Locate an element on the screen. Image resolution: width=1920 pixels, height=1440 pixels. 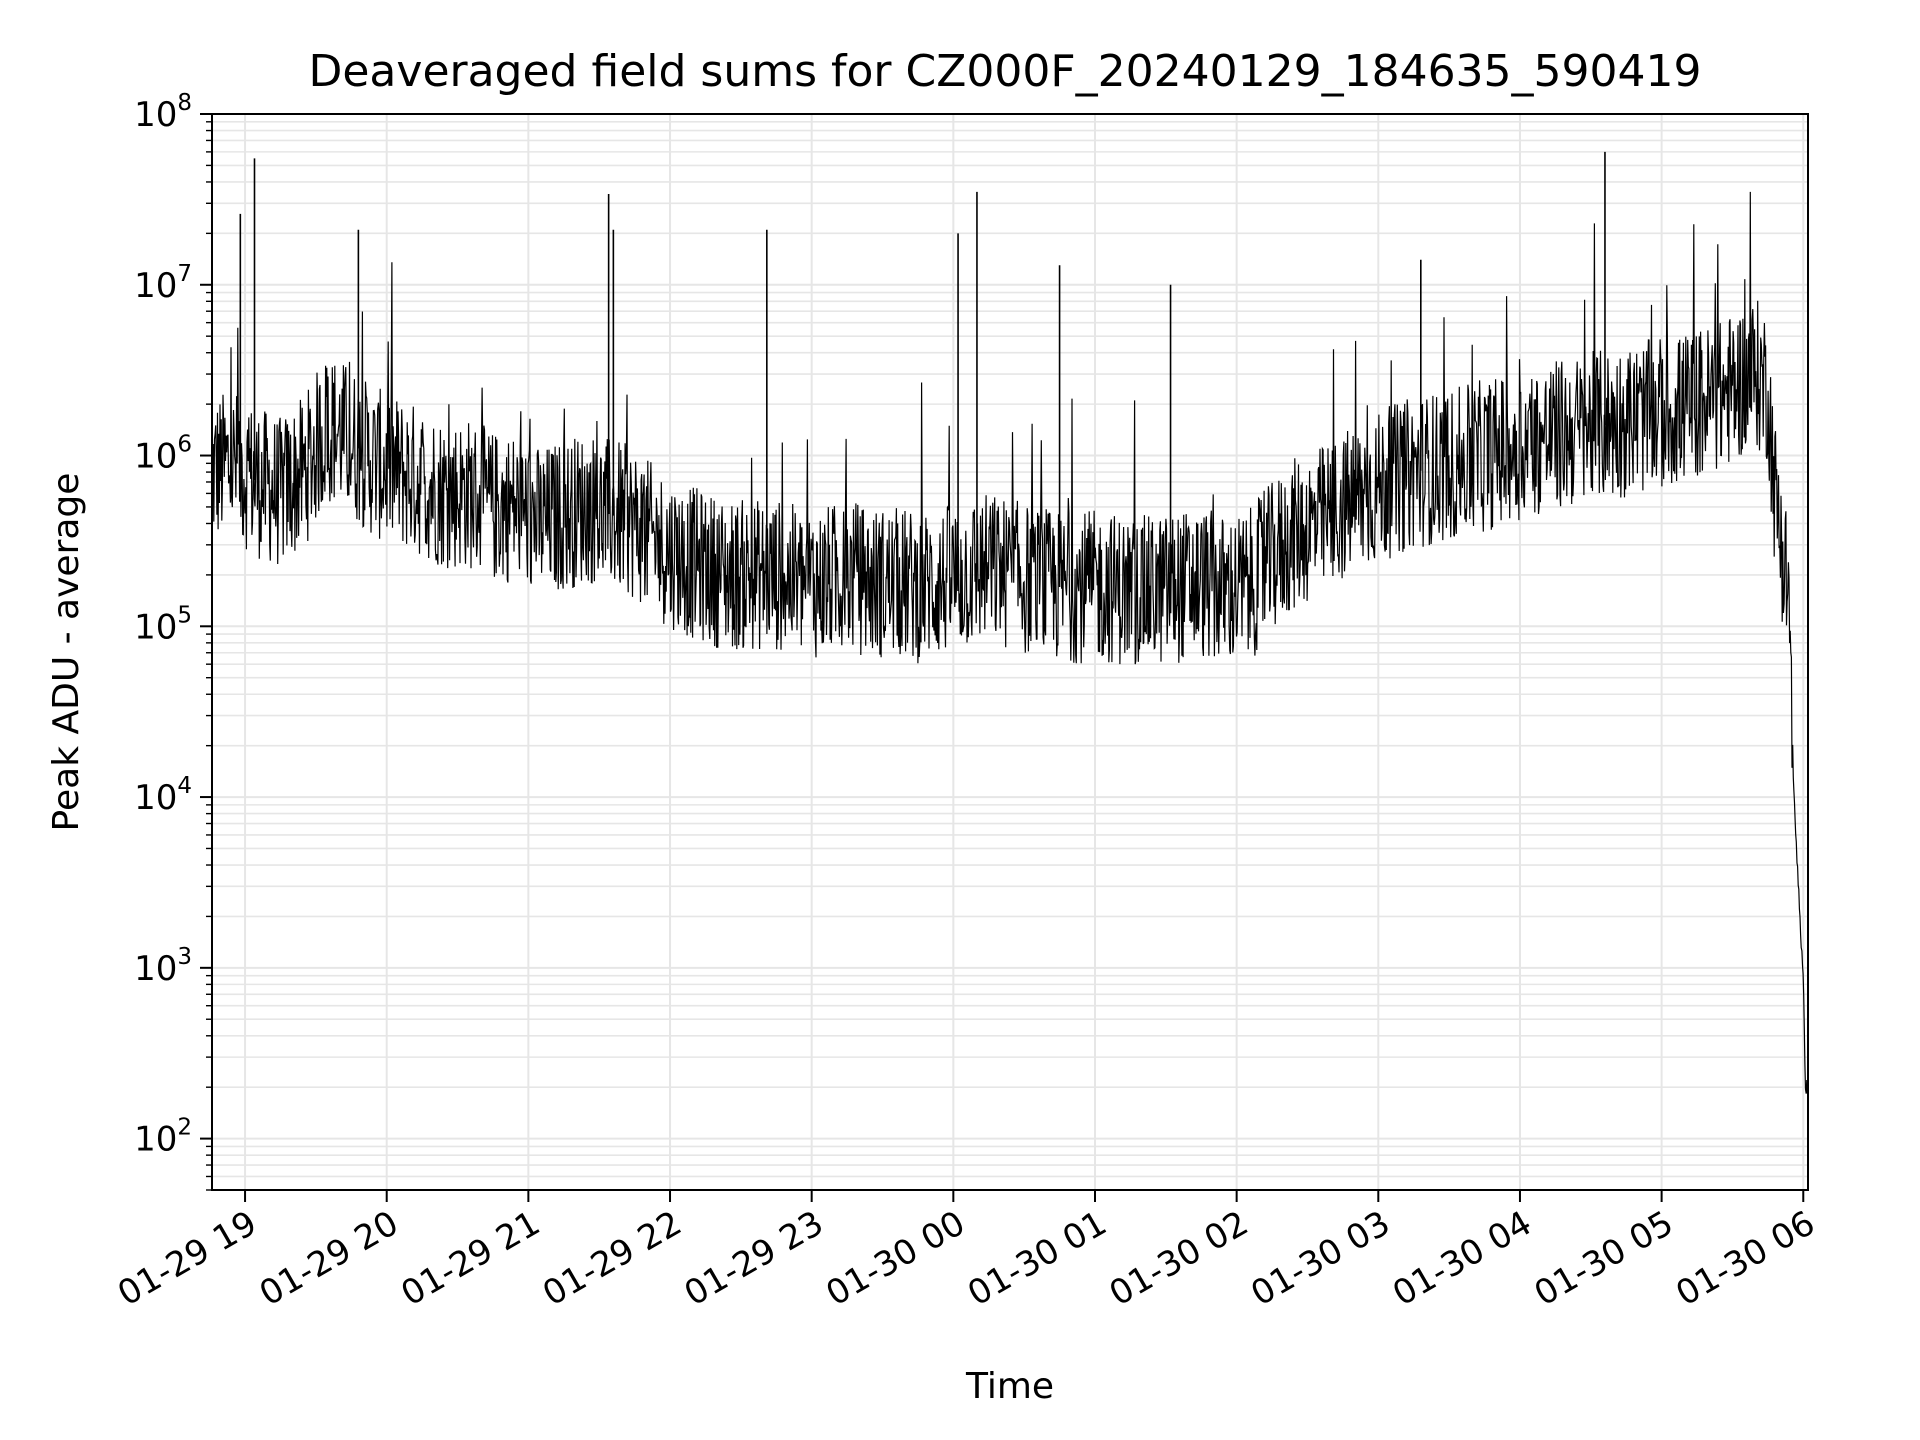
y-tick-label: 10⁸ is located at coordinates (163, 112).